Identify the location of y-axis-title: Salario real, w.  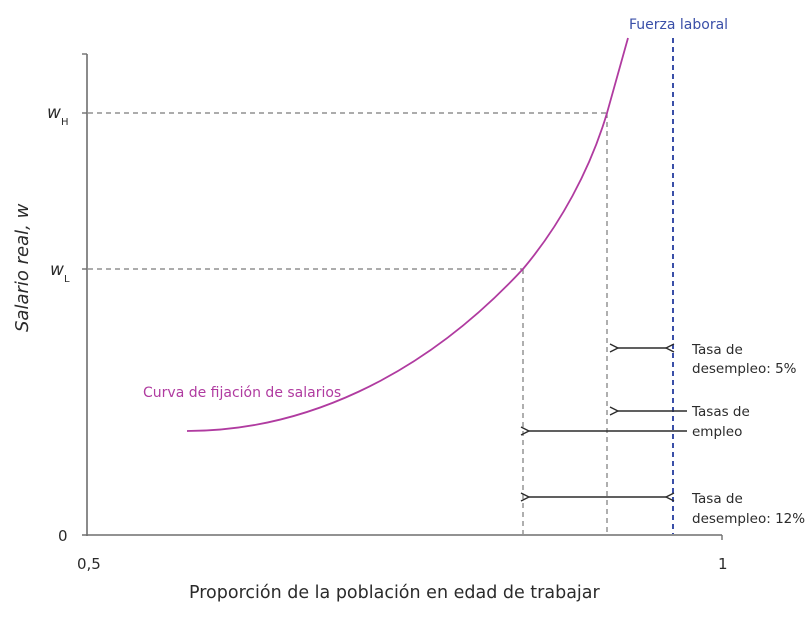
(22, 267).